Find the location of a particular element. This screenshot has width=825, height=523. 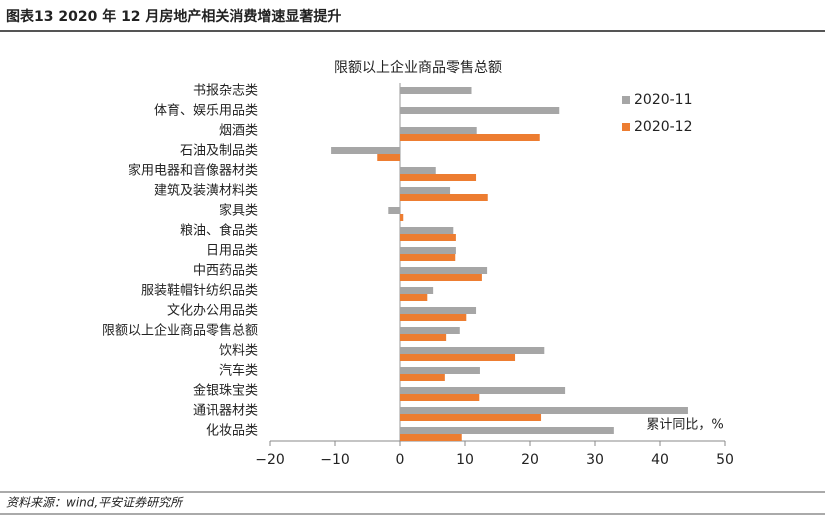

y-tick-label: 家用电器和音像器材类 is located at coordinates (193, 171).